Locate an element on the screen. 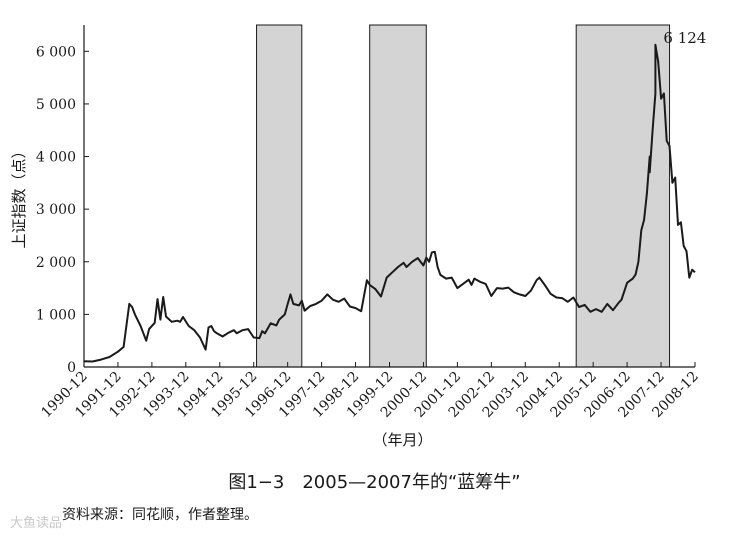 This screenshot has height=538, width=749. y-tick-label: 2 000 is located at coordinates (56, 263).